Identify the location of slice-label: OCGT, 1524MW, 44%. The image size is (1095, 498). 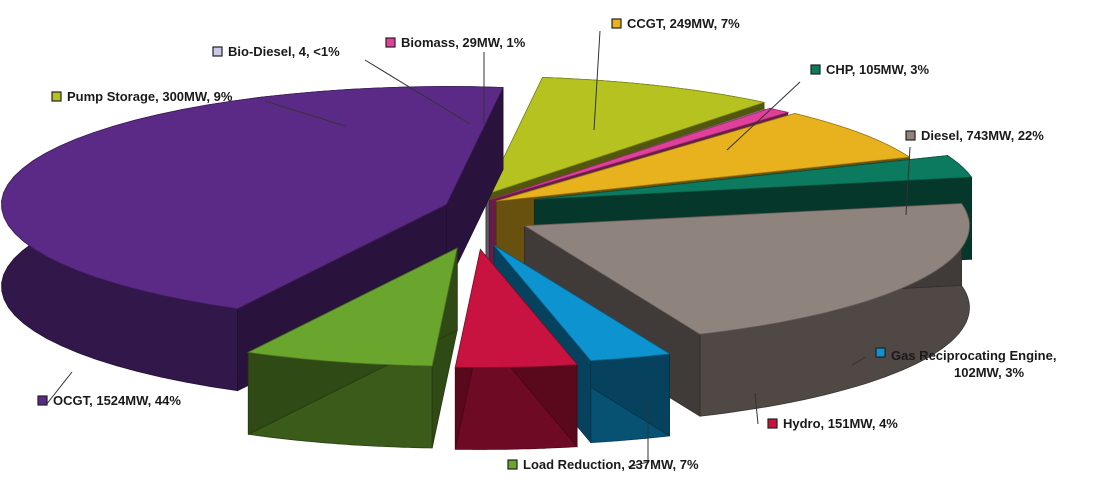
(117, 400).